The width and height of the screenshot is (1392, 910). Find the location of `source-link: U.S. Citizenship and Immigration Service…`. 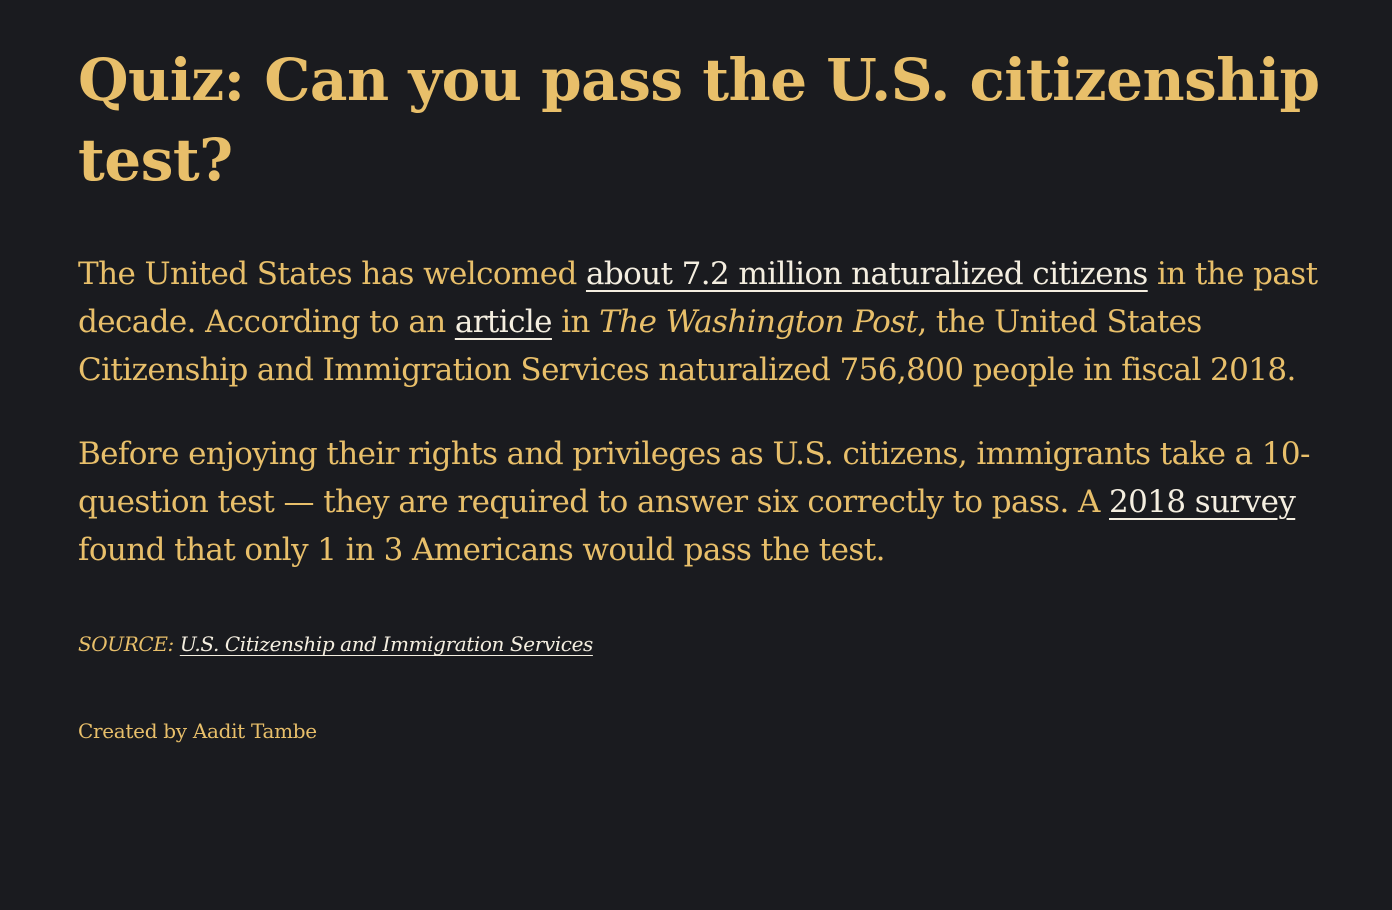

source-link: U.S. Citizenship and Immigration Service… is located at coordinates (386, 644).